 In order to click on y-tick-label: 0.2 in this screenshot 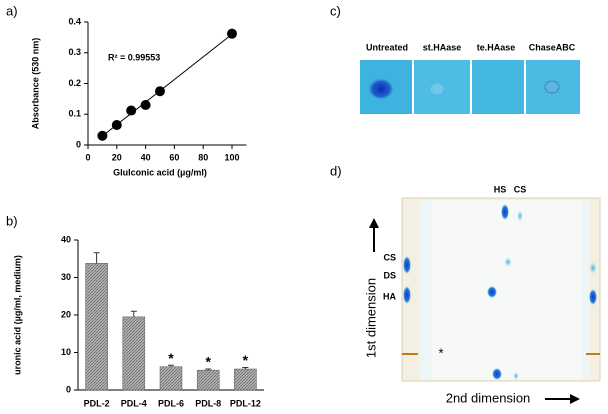, I will do `click(74, 83)`.